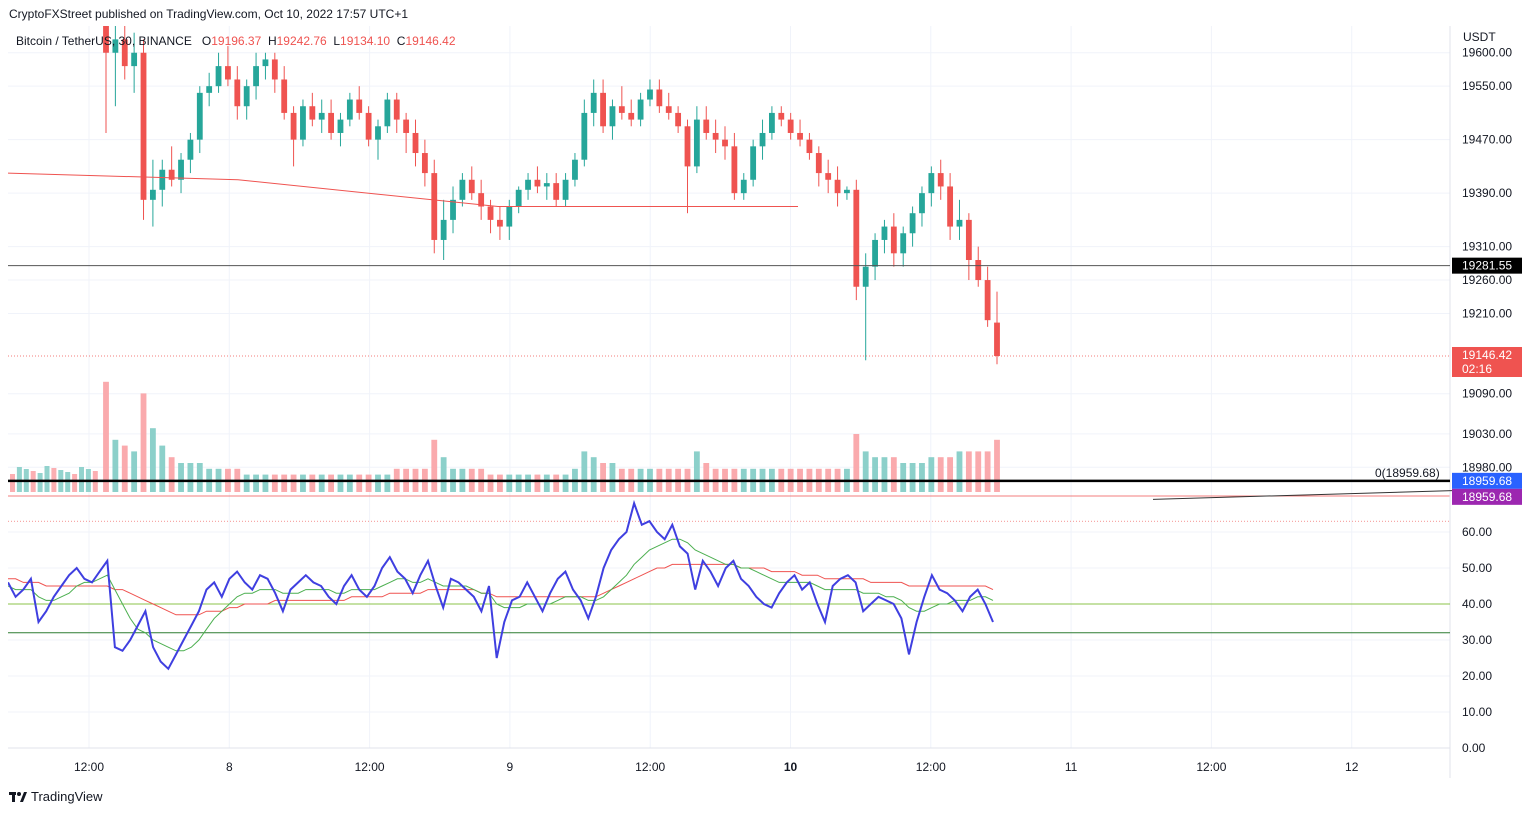 The height and width of the screenshot is (813, 1536). Describe the element at coordinates (505, 436) in the screenshot. I see `volume-layer` at that location.